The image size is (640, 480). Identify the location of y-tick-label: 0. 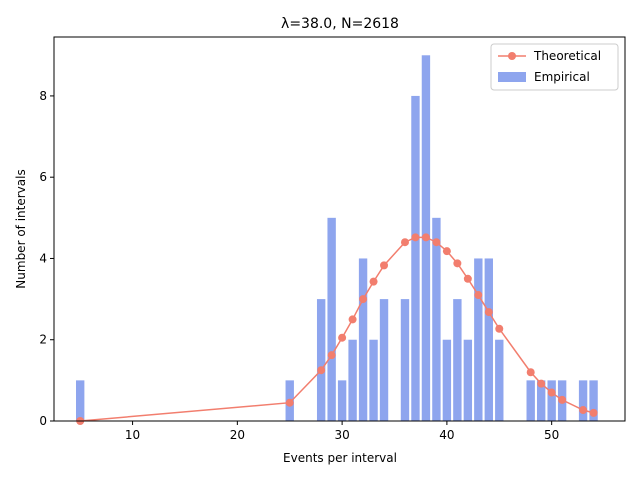
(43, 421).